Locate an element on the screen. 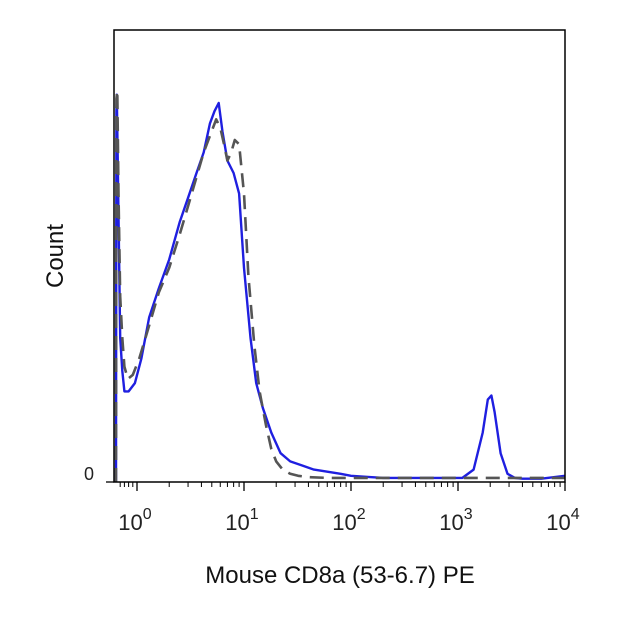 Image resolution: width=635 pixels, height=635 pixels. x-tick-exponent: 2 is located at coordinates (361, 514).